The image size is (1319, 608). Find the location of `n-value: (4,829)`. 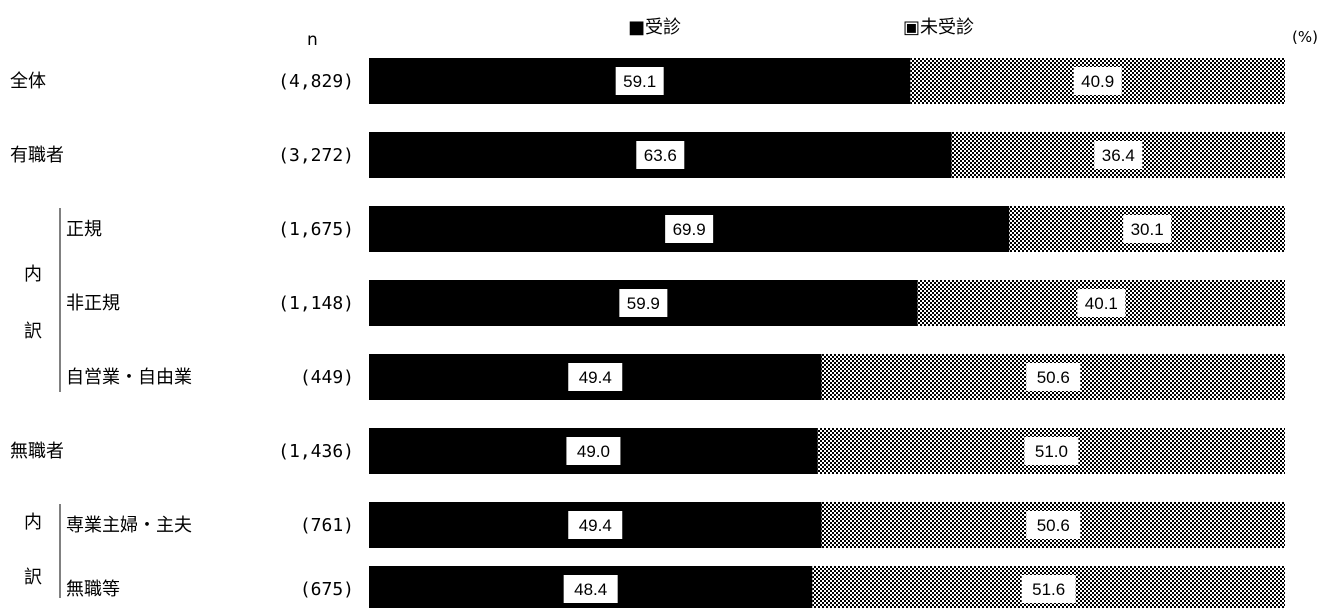

n-value: (4,829) is located at coordinates (316, 81).